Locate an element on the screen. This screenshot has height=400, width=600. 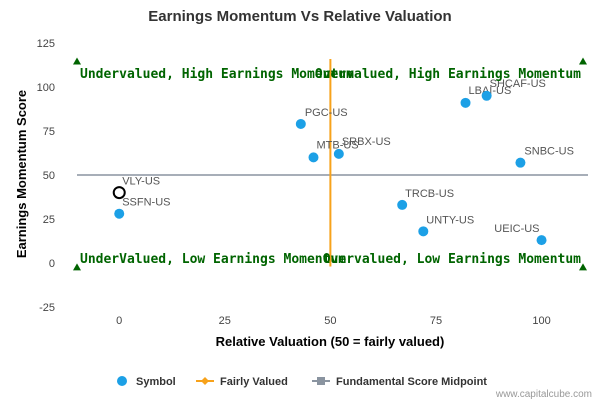
legend-fair-value-label: Fairly Valued is located at coordinates (254, 382).